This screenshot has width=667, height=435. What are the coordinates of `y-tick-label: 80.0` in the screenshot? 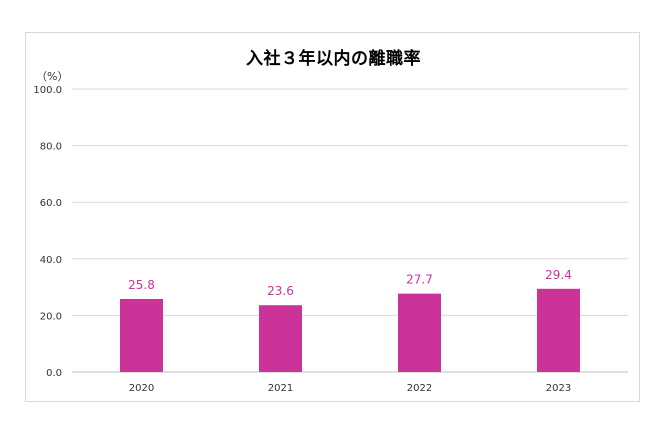 It's located at (51, 147).